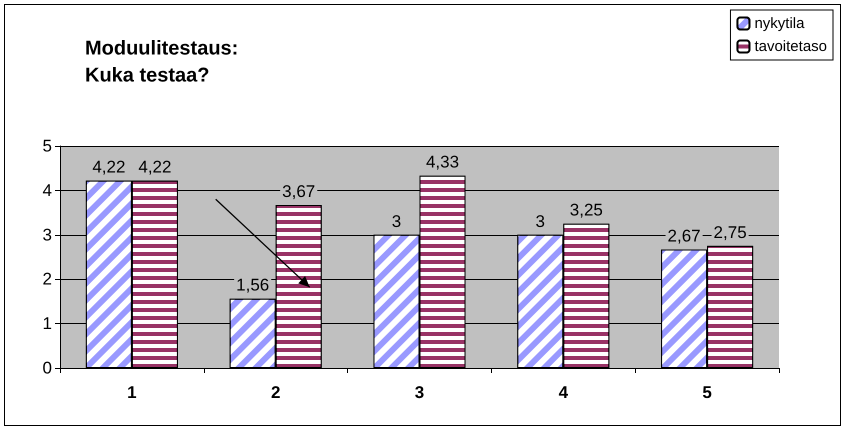  I want to click on data-label: 2,75, so click(730, 232).